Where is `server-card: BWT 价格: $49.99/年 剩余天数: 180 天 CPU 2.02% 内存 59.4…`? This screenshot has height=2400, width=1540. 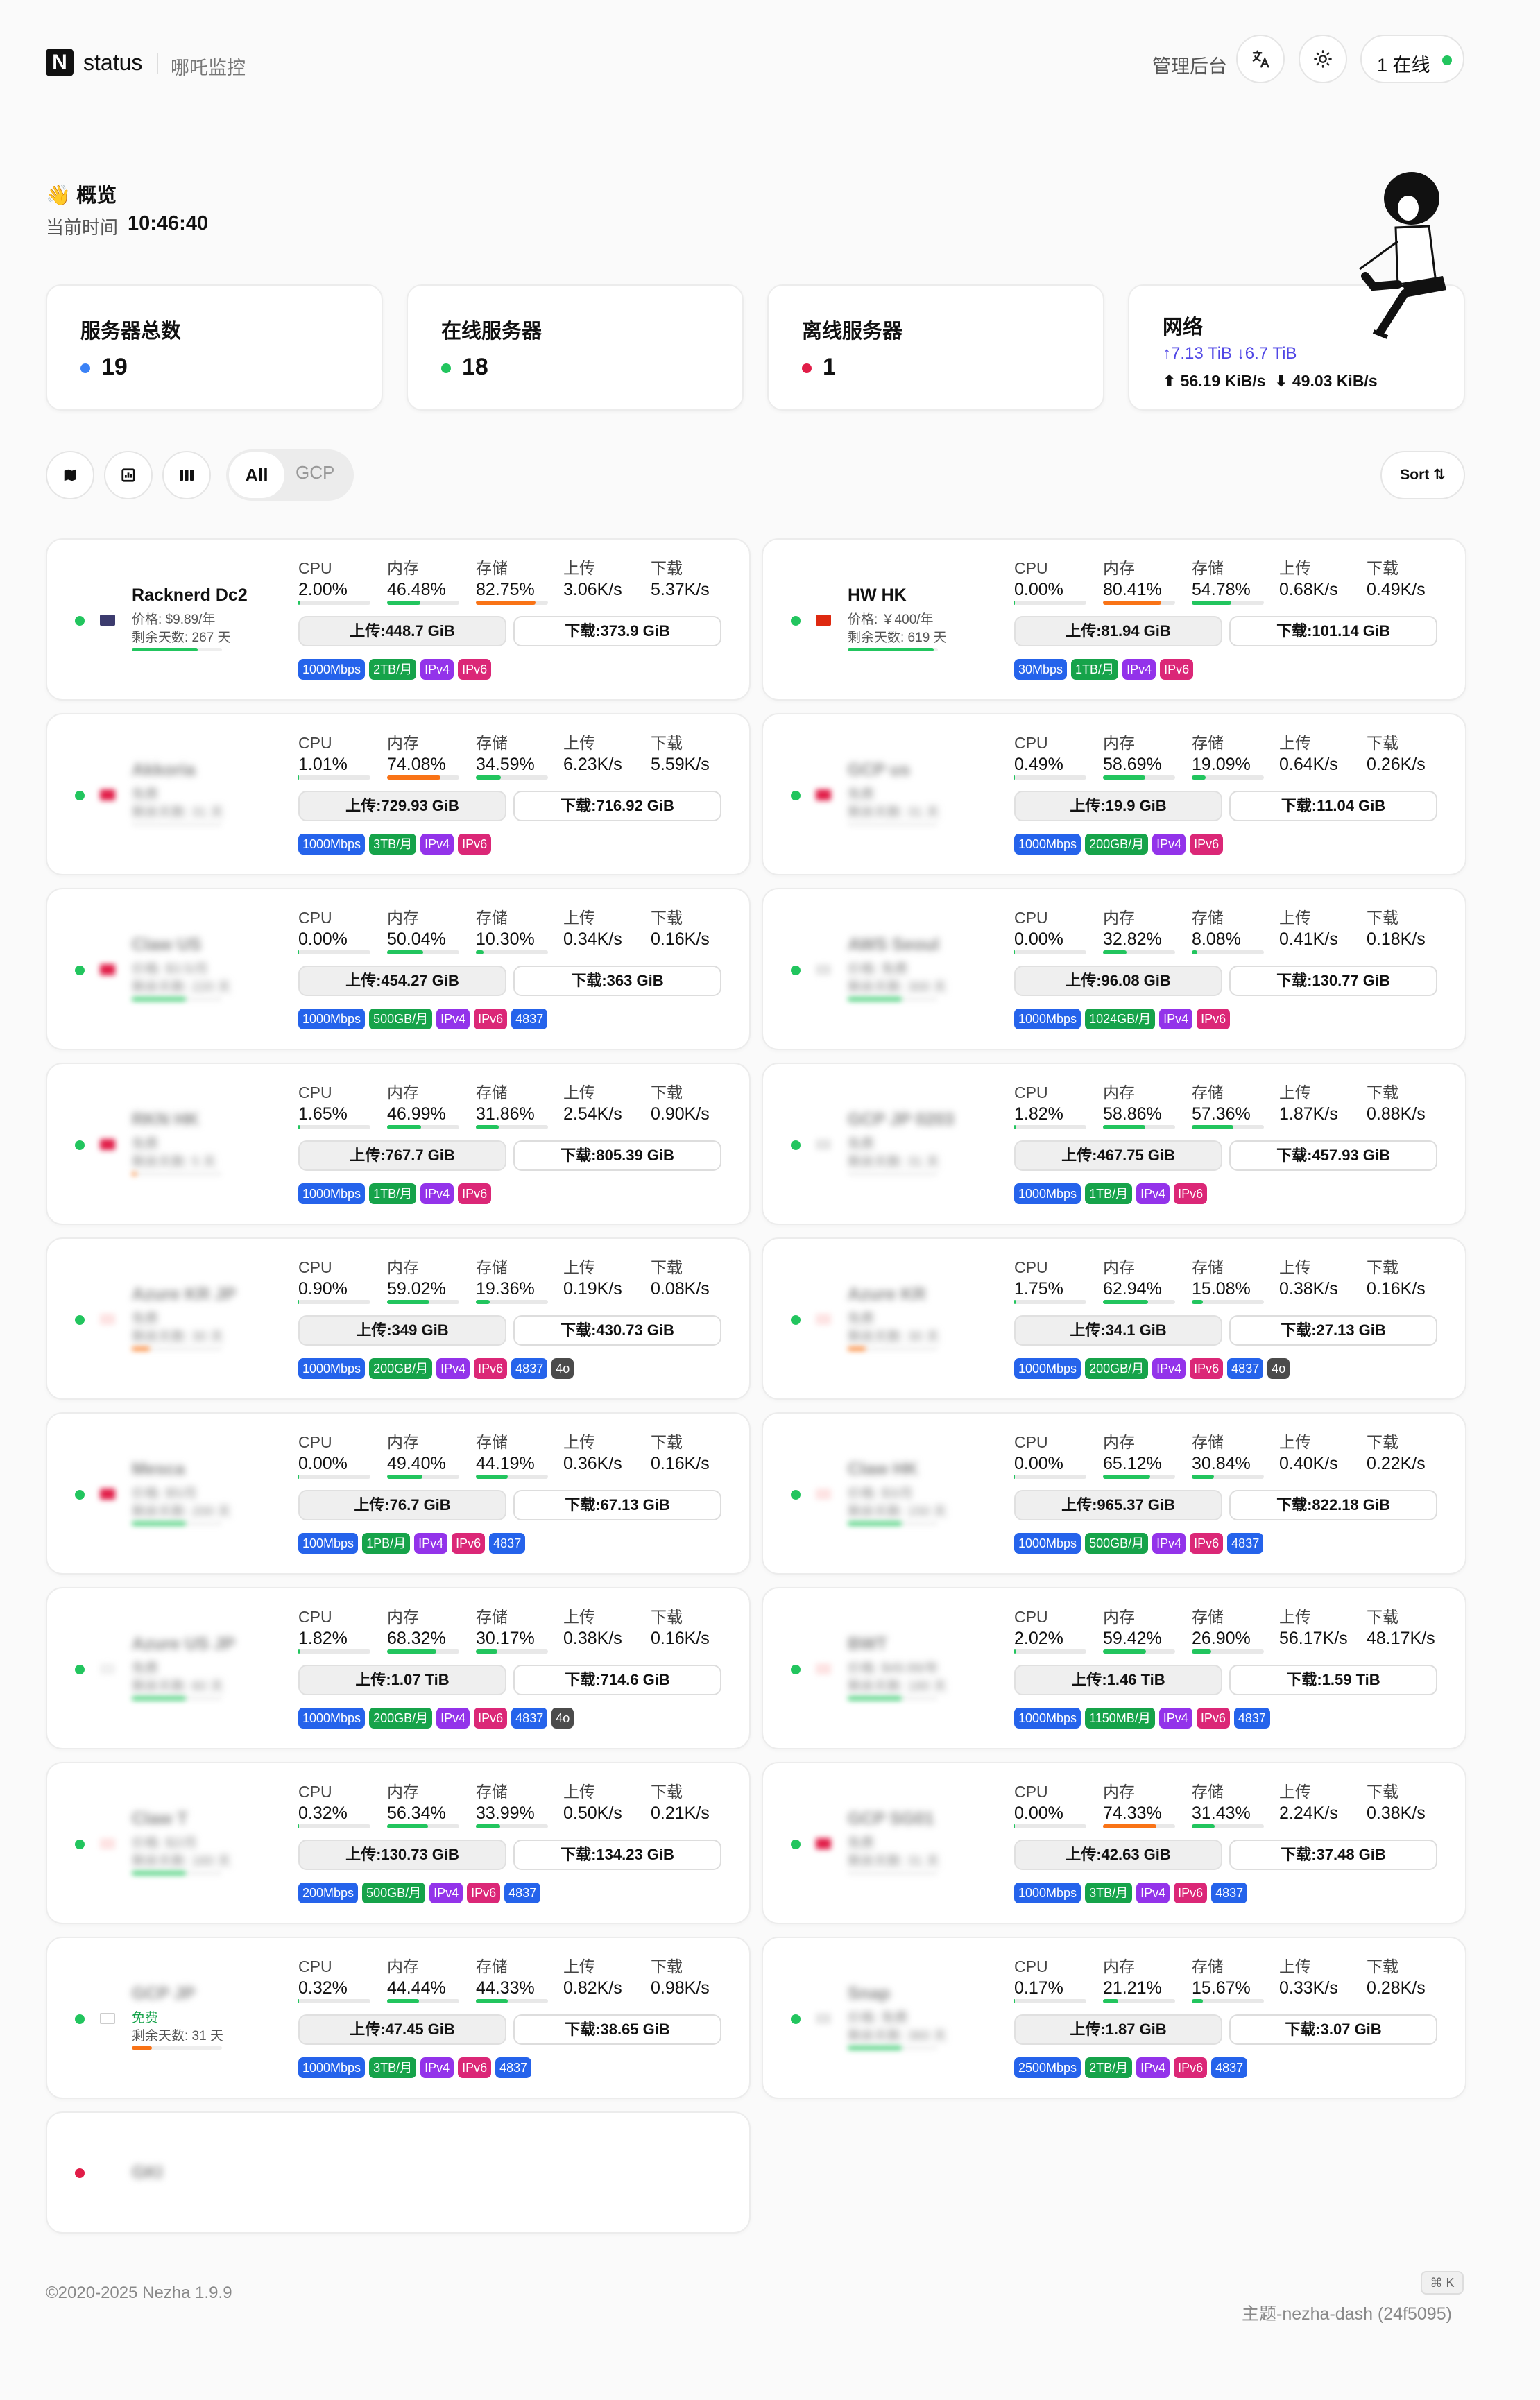 server-card: BWT 价格: $49.99/年 剩余天数: 180 天 CPU 2.02% 内存 59.4… is located at coordinates (1114, 1668).